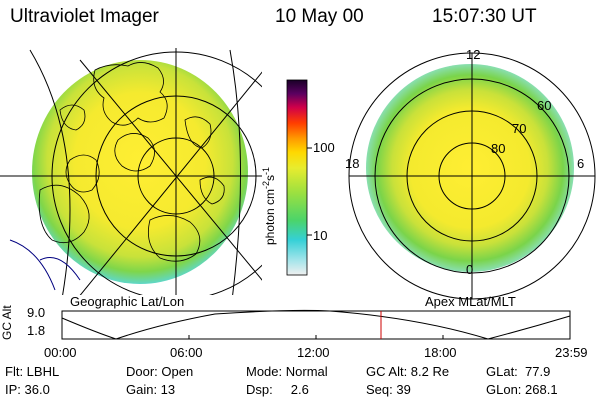 The width and height of the screenshot is (600, 400). Describe the element at coordinates (388, 389) in the screenshot. I see `info-seq: Seq: 39` at that location.